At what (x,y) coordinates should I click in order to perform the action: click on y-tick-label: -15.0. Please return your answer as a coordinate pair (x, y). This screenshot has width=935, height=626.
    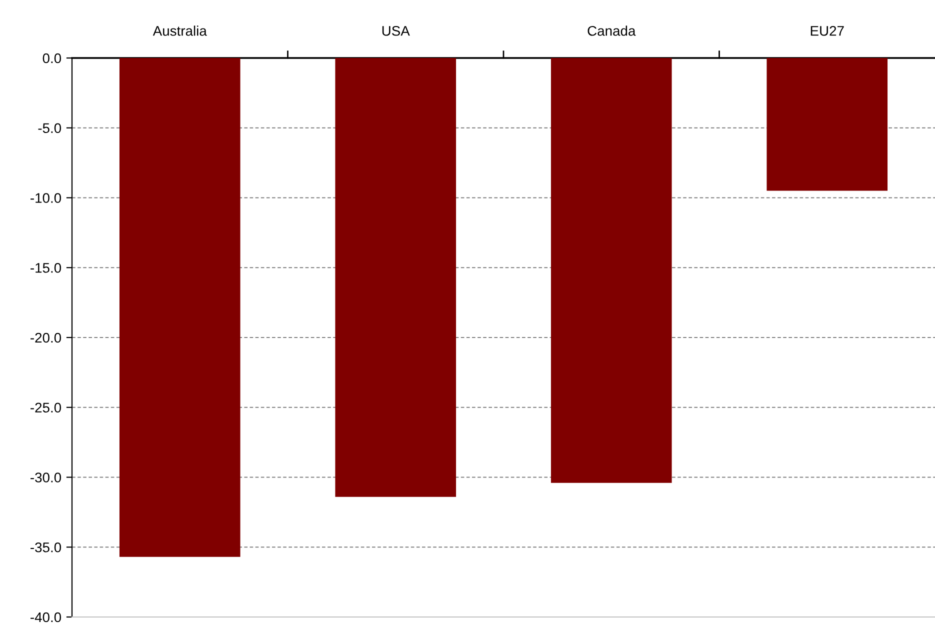
    Looking at the image, I should click on (46, 267).